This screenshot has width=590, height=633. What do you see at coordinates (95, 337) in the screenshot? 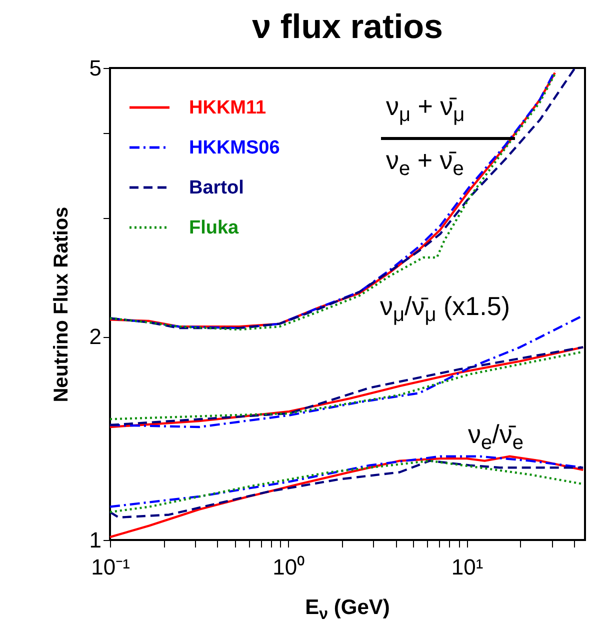
I see `y-tick-label: 2` at bounding box center [95, 337].